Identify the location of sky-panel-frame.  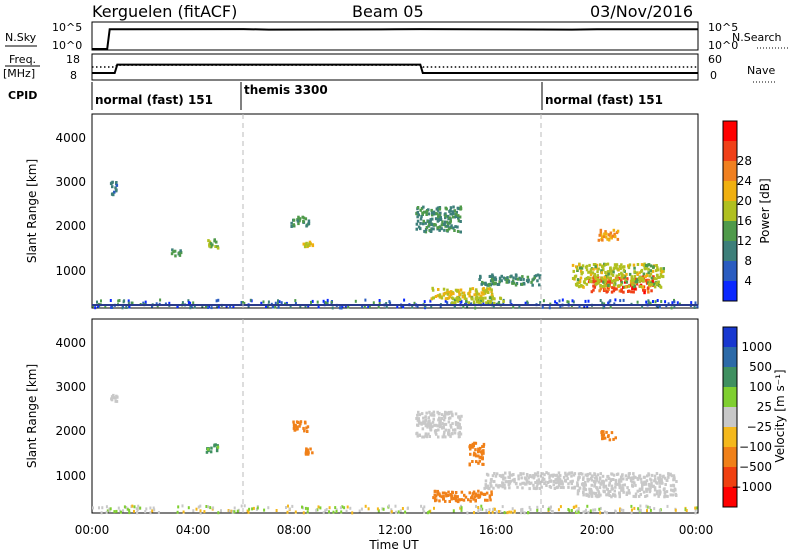
(395, 36).